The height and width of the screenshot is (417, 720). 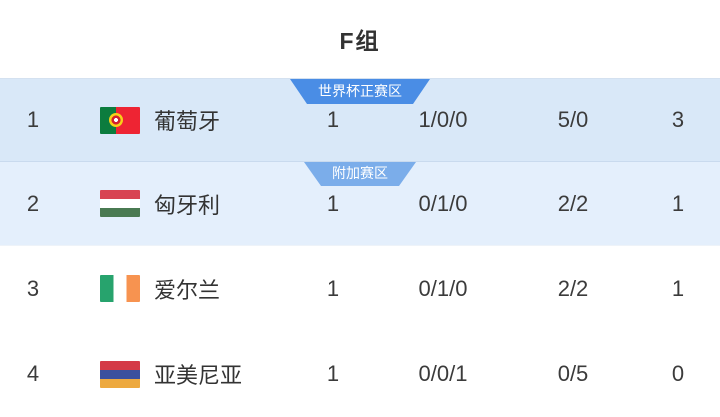 What do you see at coordinates (360, 174) in the screenshot?
I see `zone-badge: 附加赛区` at bounding box center [360, 174].